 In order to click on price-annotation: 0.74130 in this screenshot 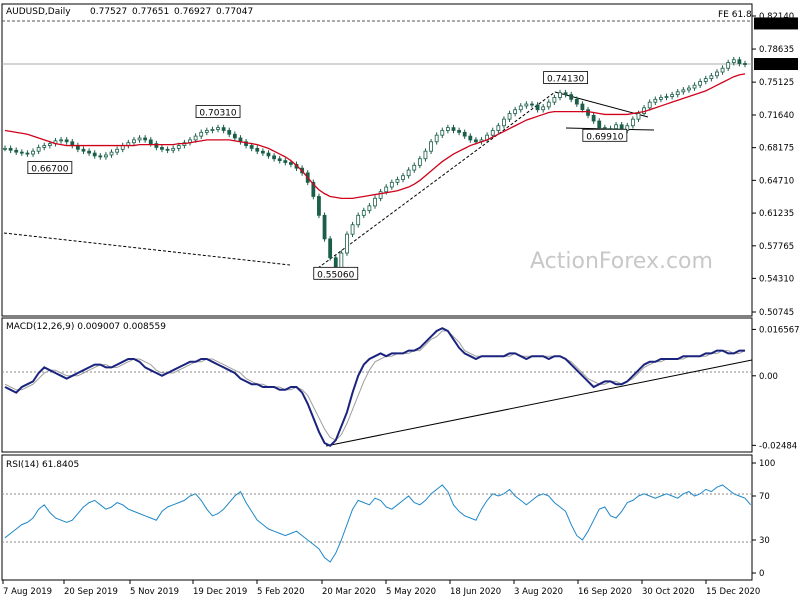, I will do `click(566, 78)`.